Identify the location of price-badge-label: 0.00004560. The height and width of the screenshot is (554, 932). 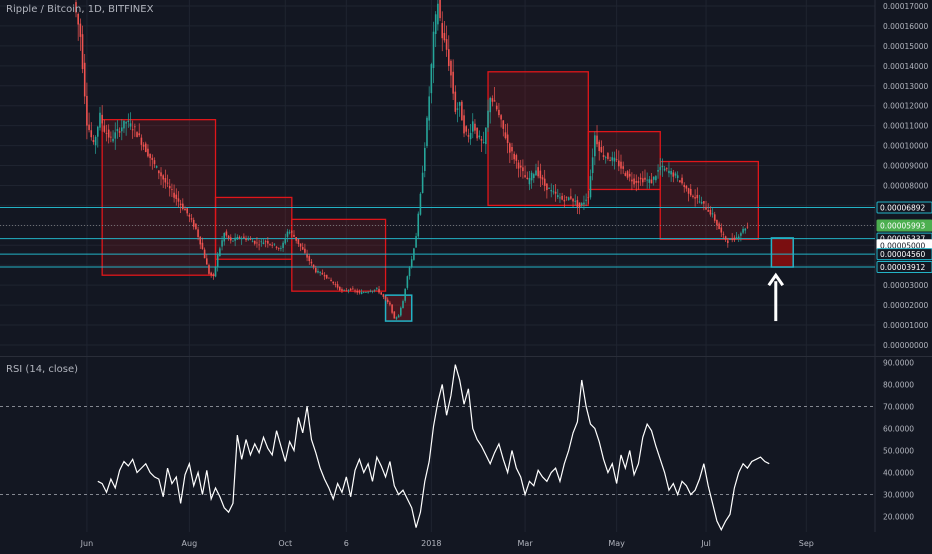
(903, 254).